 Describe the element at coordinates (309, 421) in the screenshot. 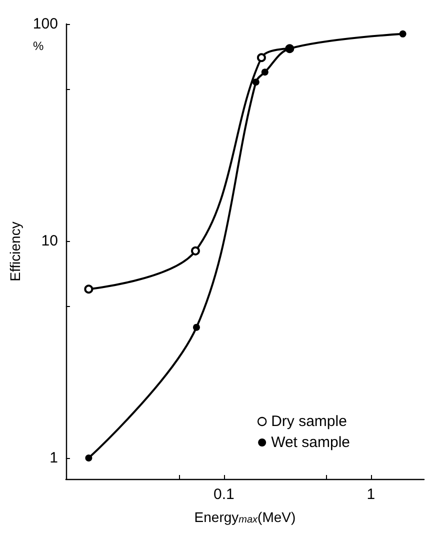

I see `legend-label: Dry sample` at that location.